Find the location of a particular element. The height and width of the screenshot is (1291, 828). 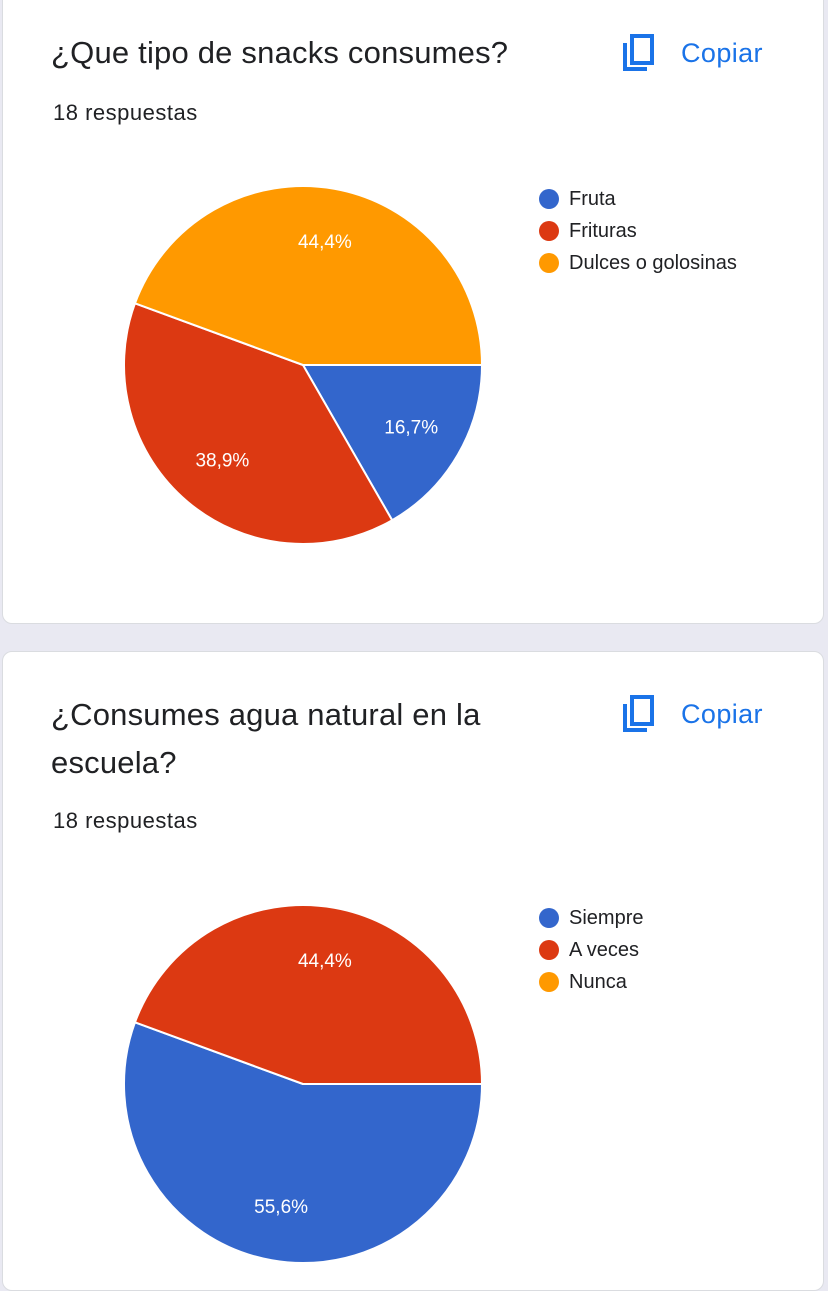

question-title: ¿Que tipo de snacks consumes? is located at coordinates (280, 52).